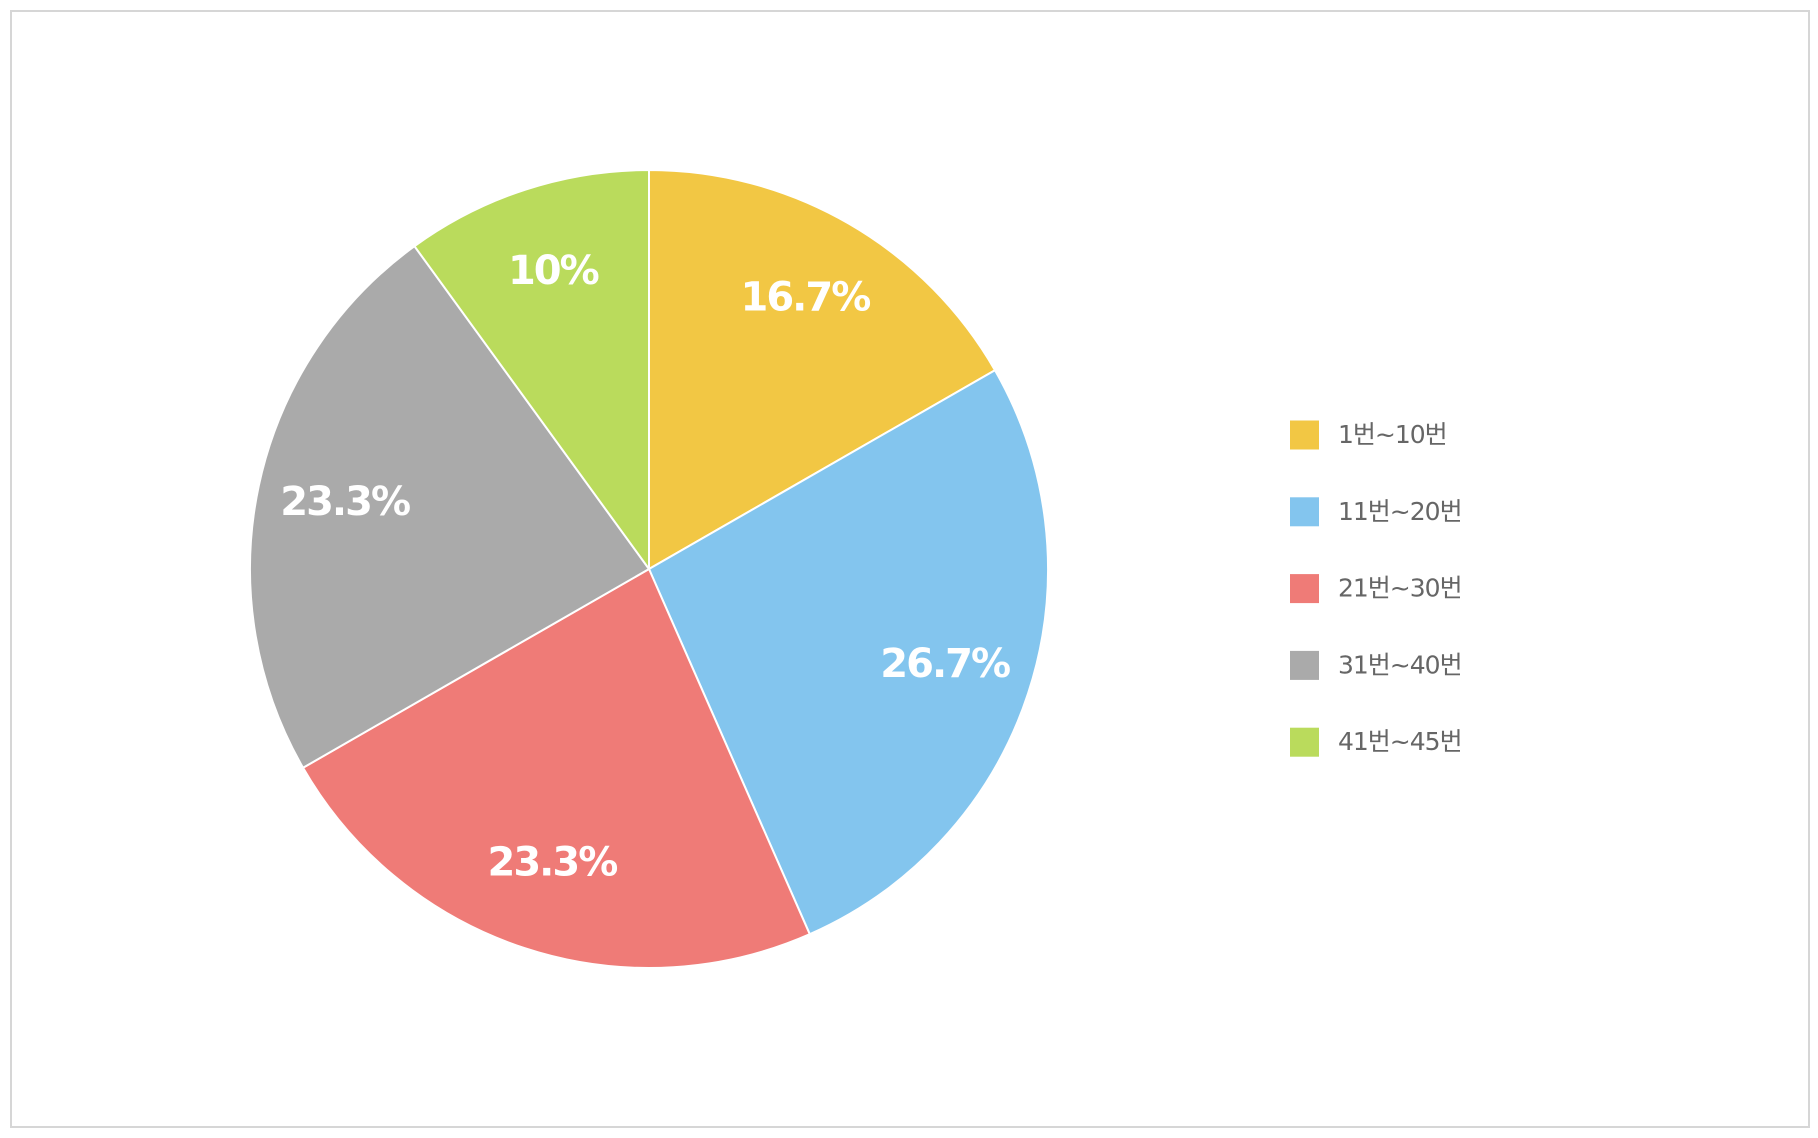 The height and width of the screenshot is (1138, 1818). I want to click on legend-label: 1번~10번, so click(1392, 434).